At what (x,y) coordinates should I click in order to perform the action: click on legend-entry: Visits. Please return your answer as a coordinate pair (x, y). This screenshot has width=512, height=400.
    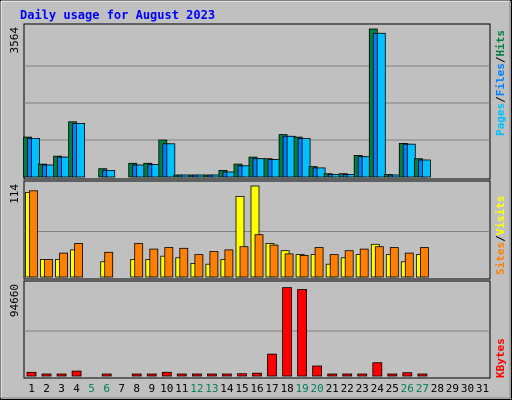
    Looking at the image, I should click on (500, 216).